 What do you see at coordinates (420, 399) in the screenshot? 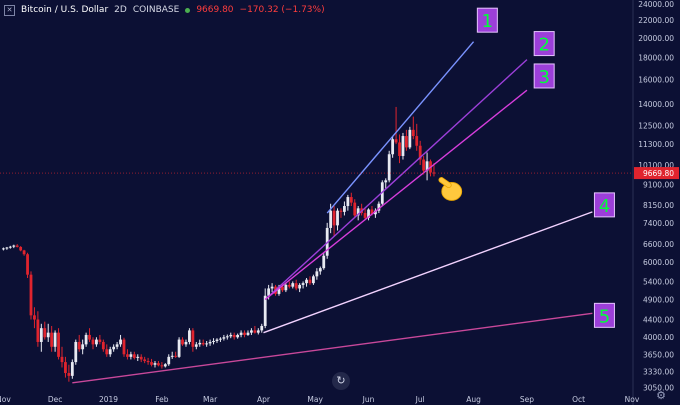
I see `time-tick-label: Jul` at bounding box center [420, 399].